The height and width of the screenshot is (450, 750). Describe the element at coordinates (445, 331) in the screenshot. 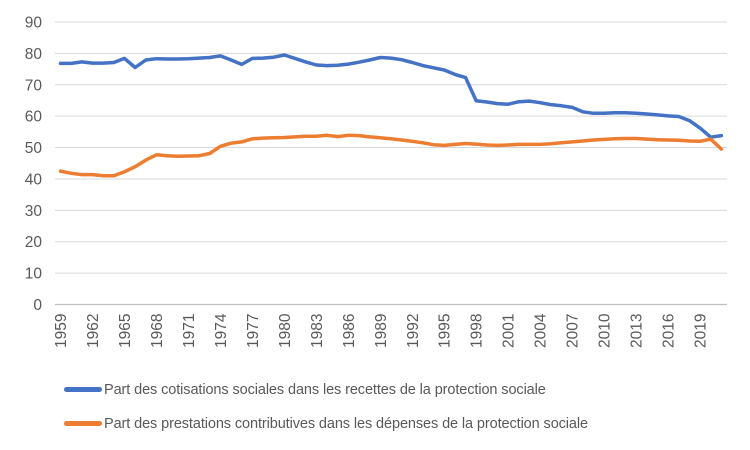

I see `svg-text: 1995` at that location.